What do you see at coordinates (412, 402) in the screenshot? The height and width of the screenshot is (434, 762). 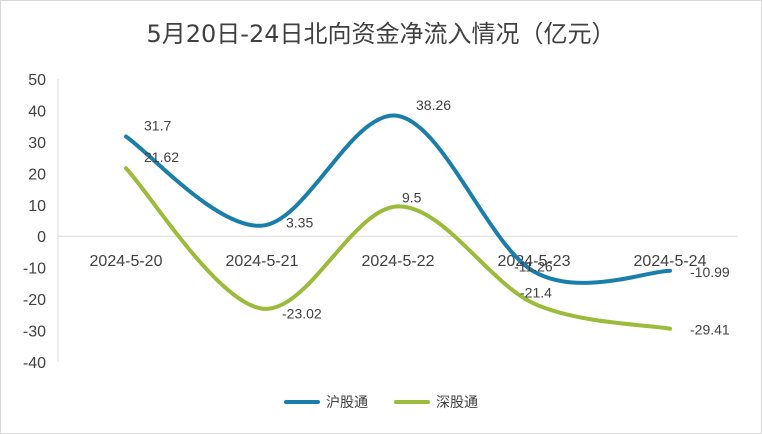 I see `legend-swatch-sz` at bounding box center [412, 402].